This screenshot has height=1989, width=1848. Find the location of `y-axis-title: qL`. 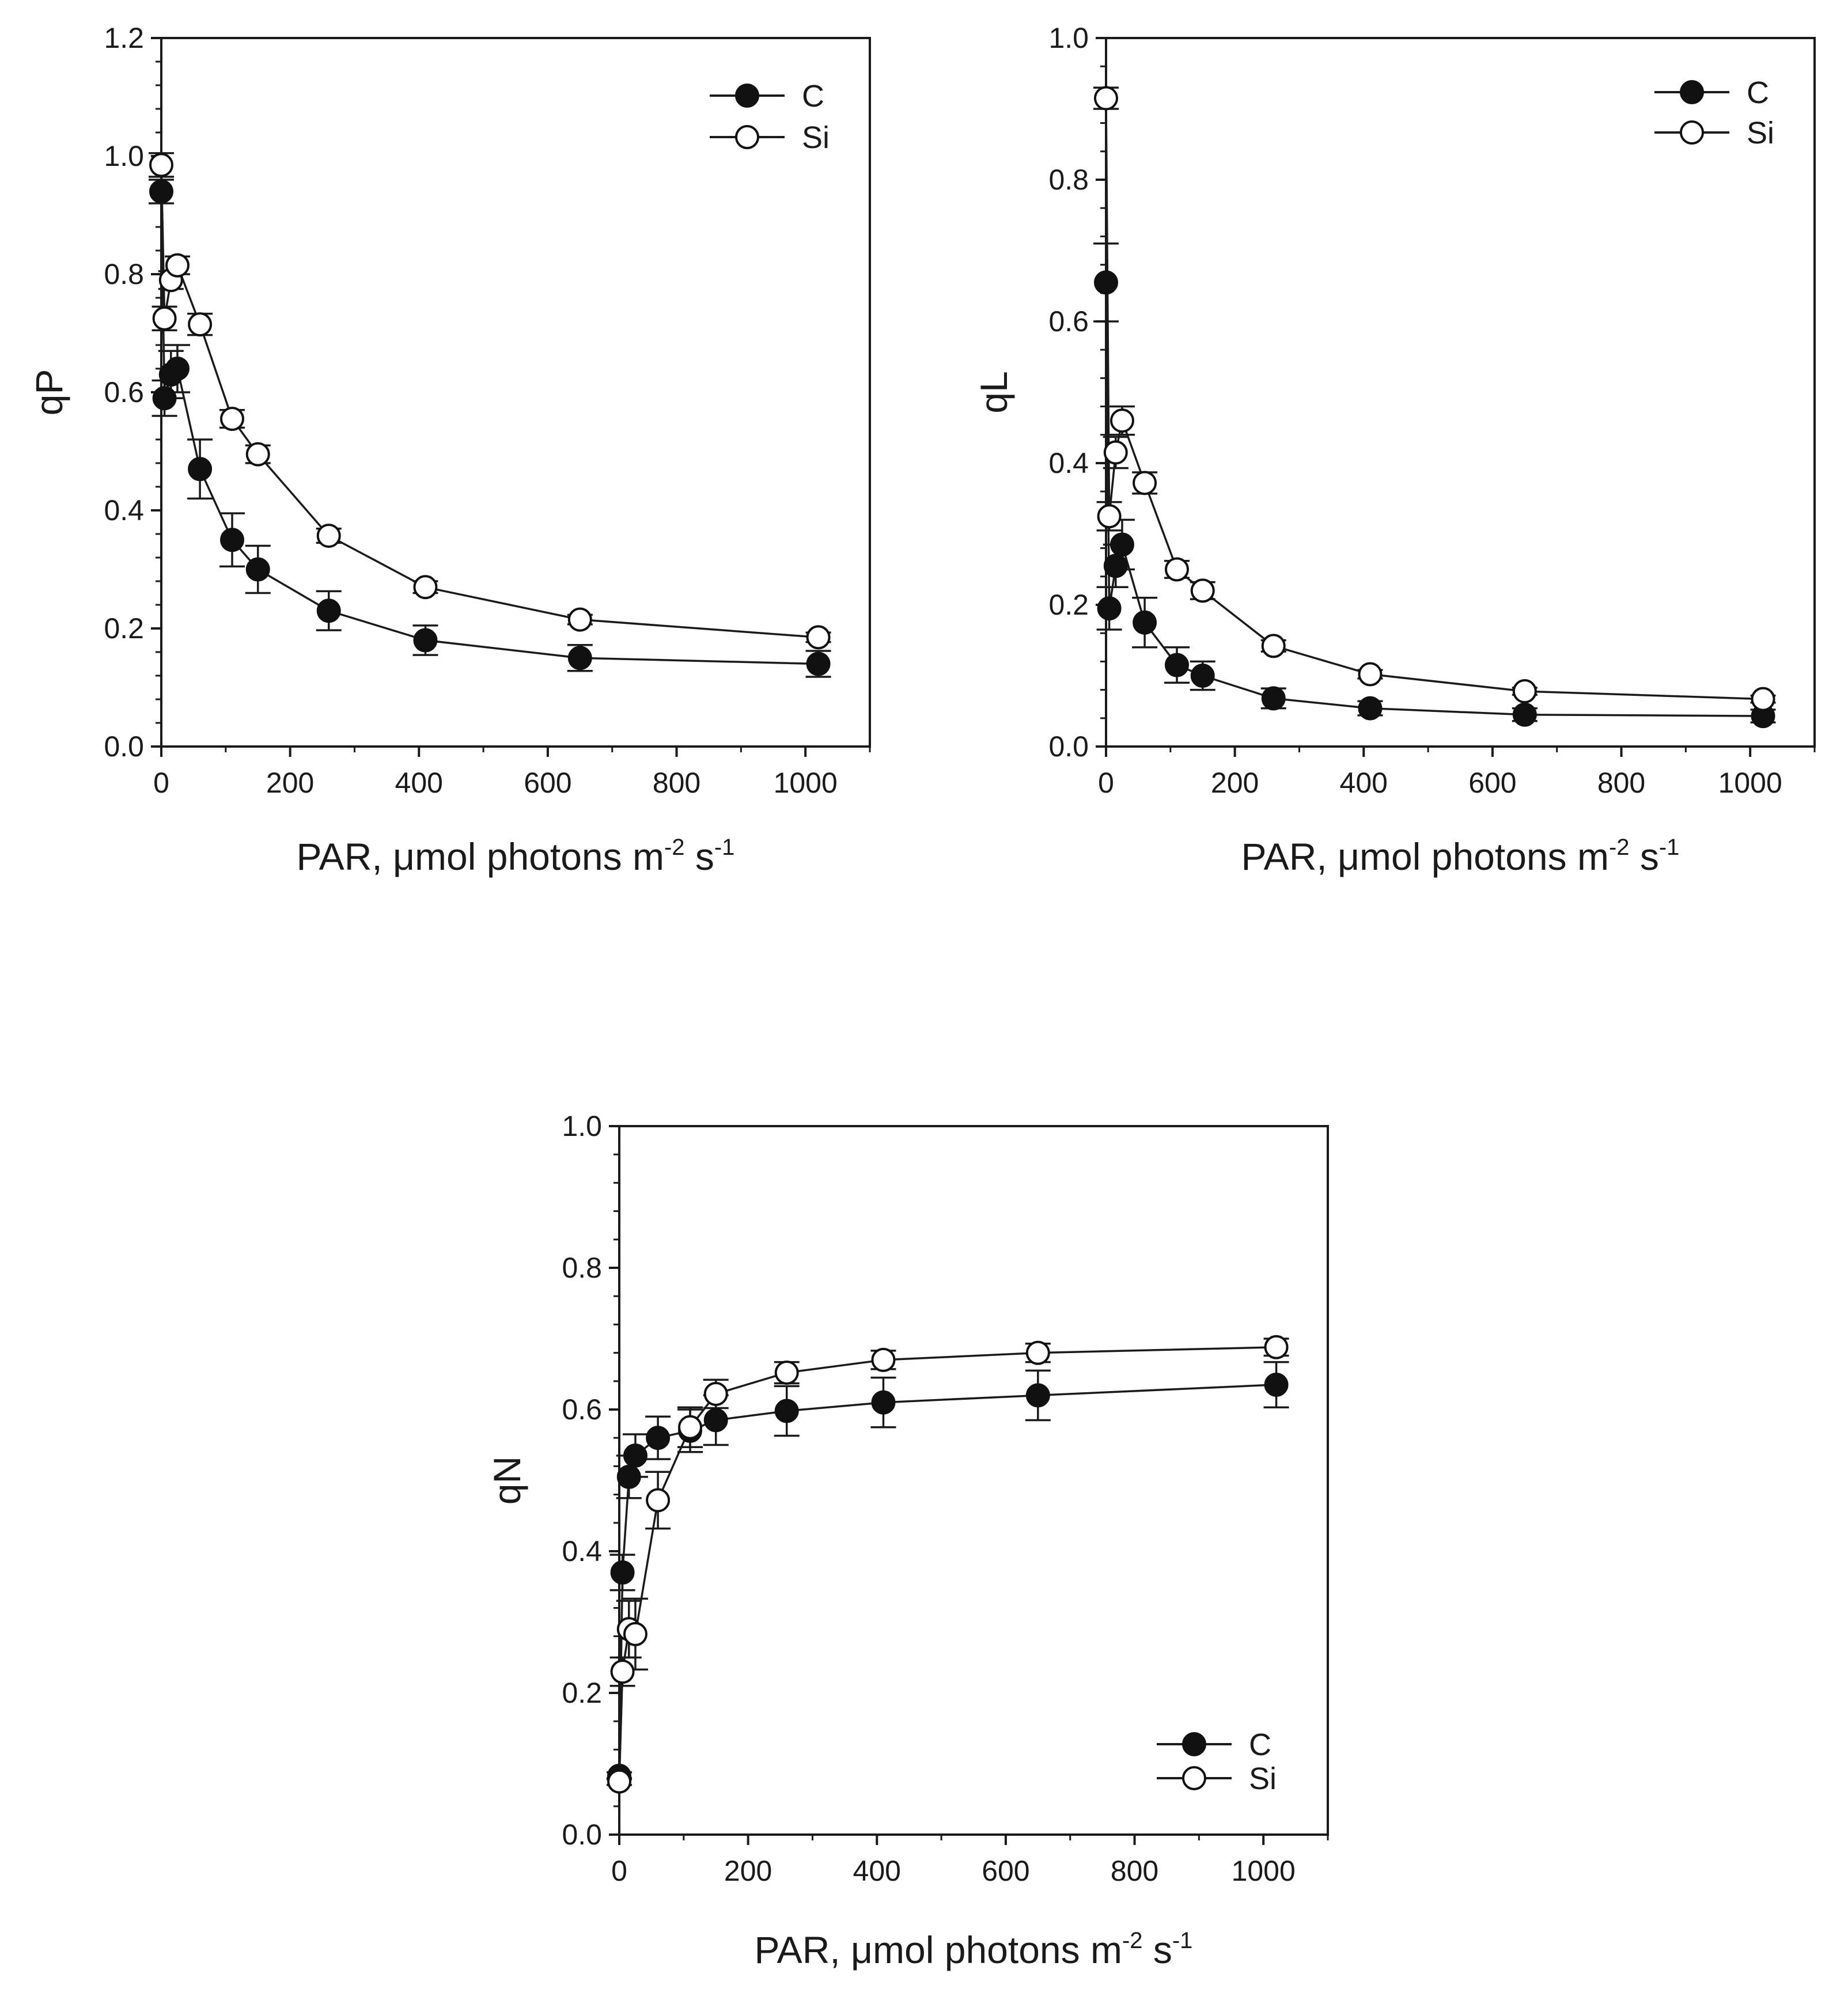

y-axis-title: qL is located at coordinates (993, 392).